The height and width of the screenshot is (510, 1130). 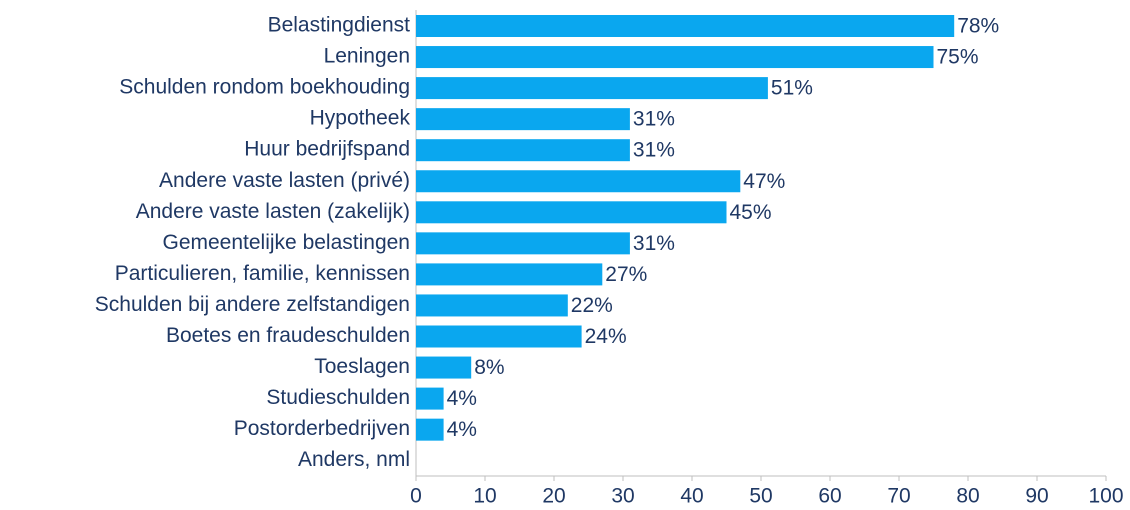 I want to click on x-tick-label: 80, so click(x=967, y=496).